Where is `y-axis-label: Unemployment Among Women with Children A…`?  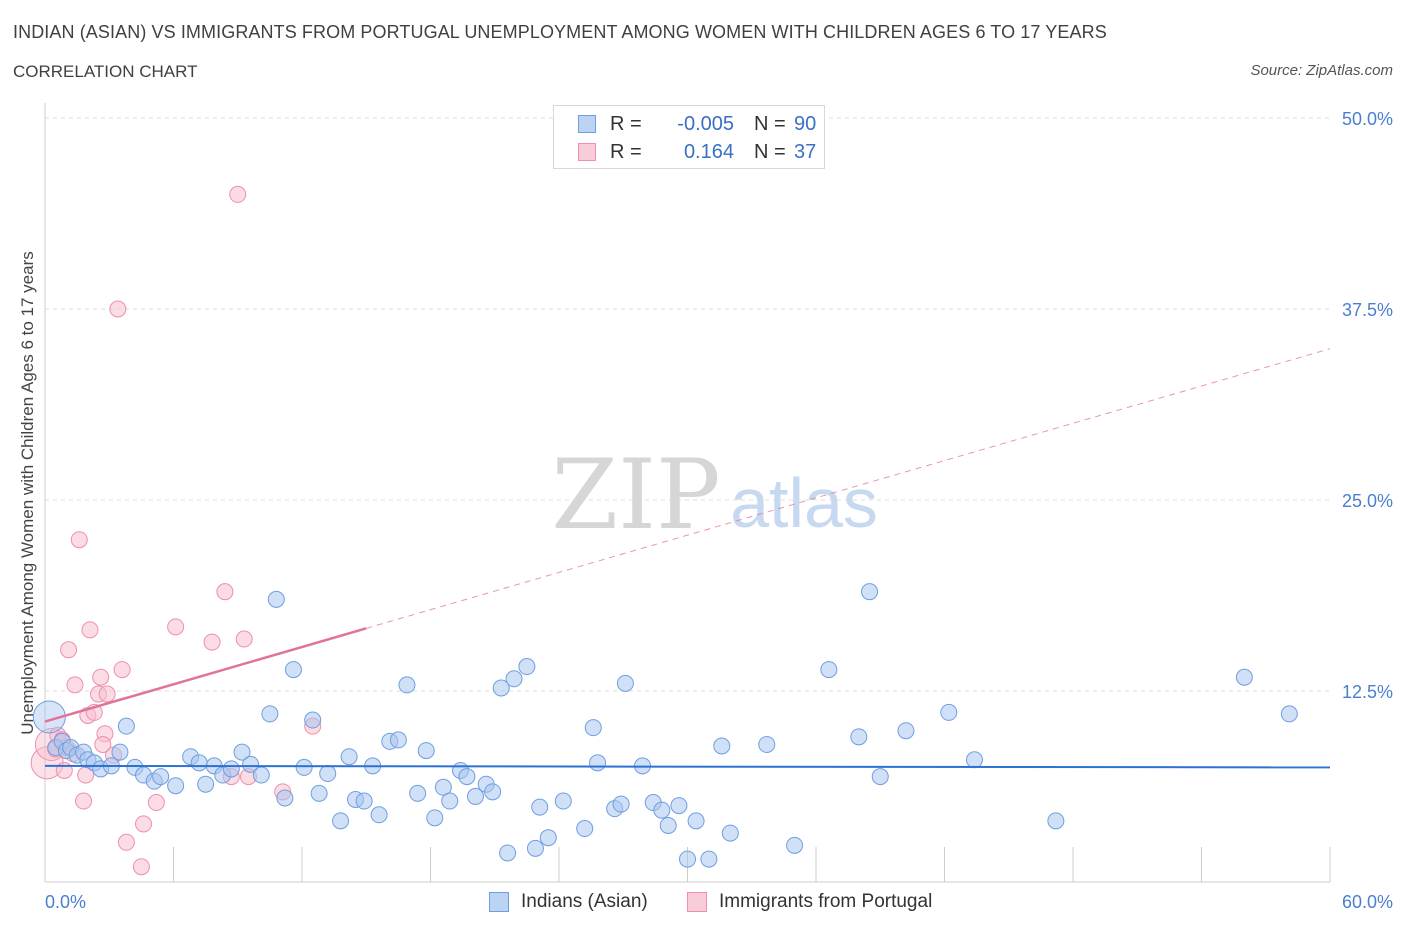
y-axis-label: Unemployment Among Women with Children A… is located at coordinates (27, 493).